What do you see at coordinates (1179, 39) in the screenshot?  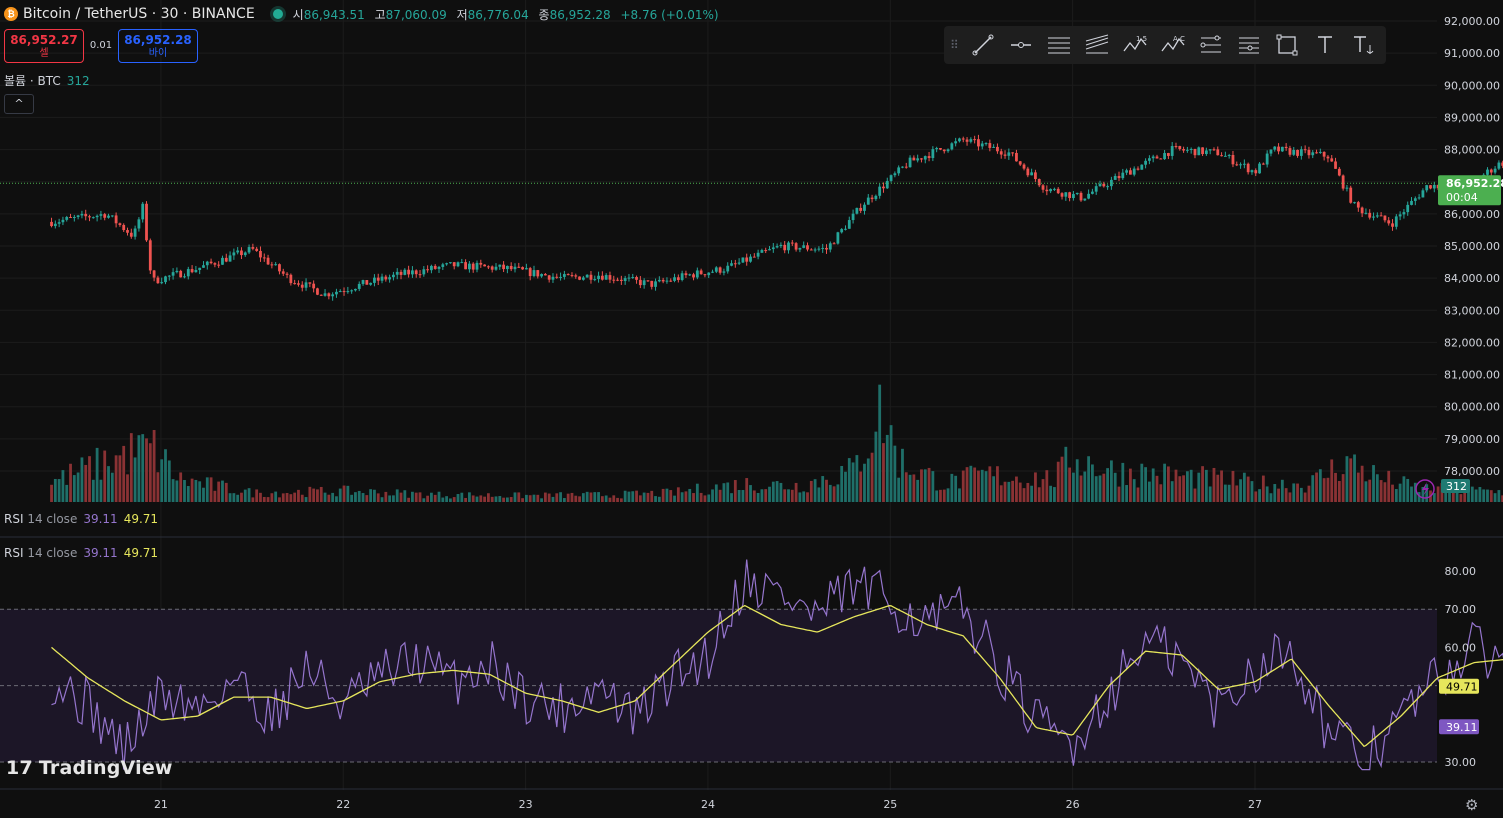 I see `abcd-label: A C` at bounding box center [1179, 39].